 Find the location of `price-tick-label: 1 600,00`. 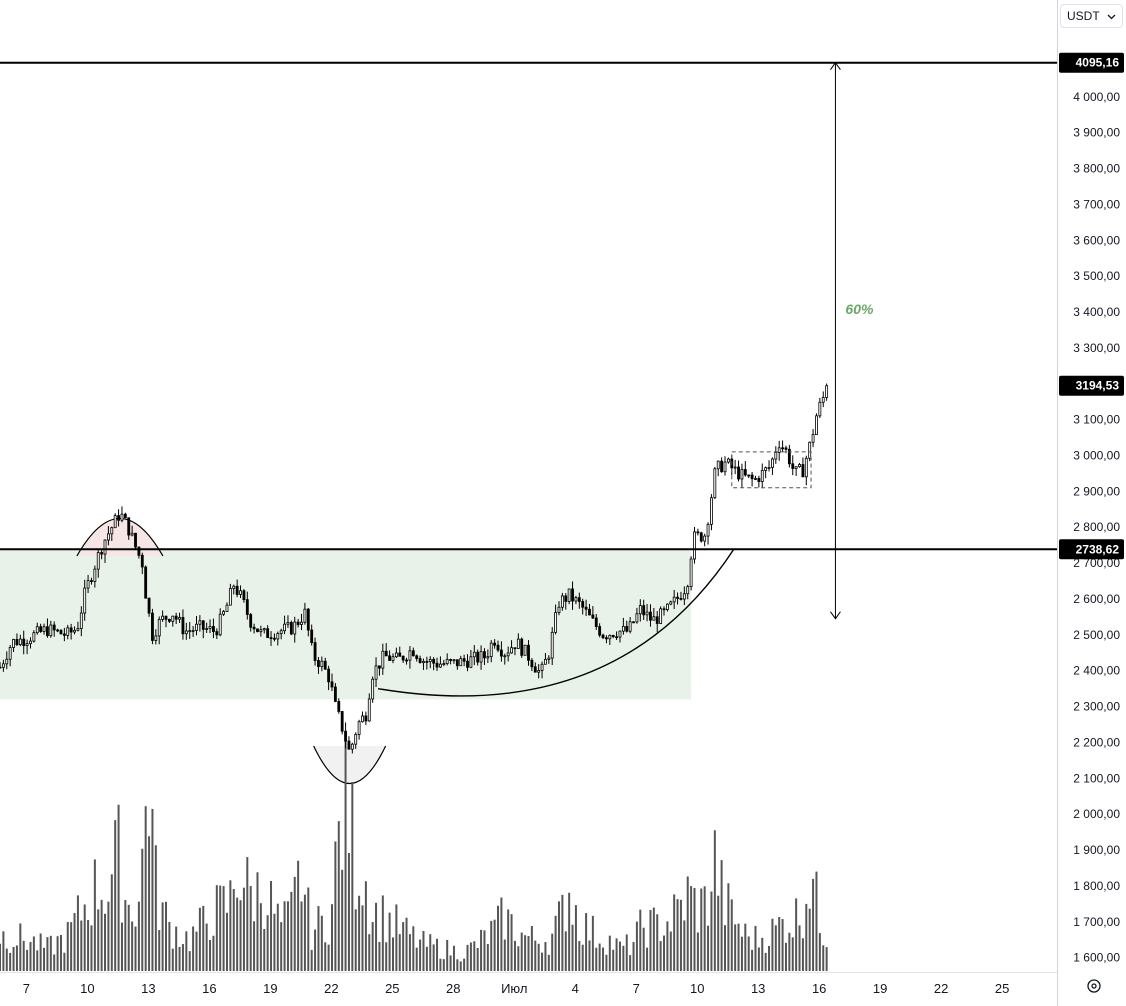

price-tick-label: 1 600,00 is located at coordinates (1096, 958).